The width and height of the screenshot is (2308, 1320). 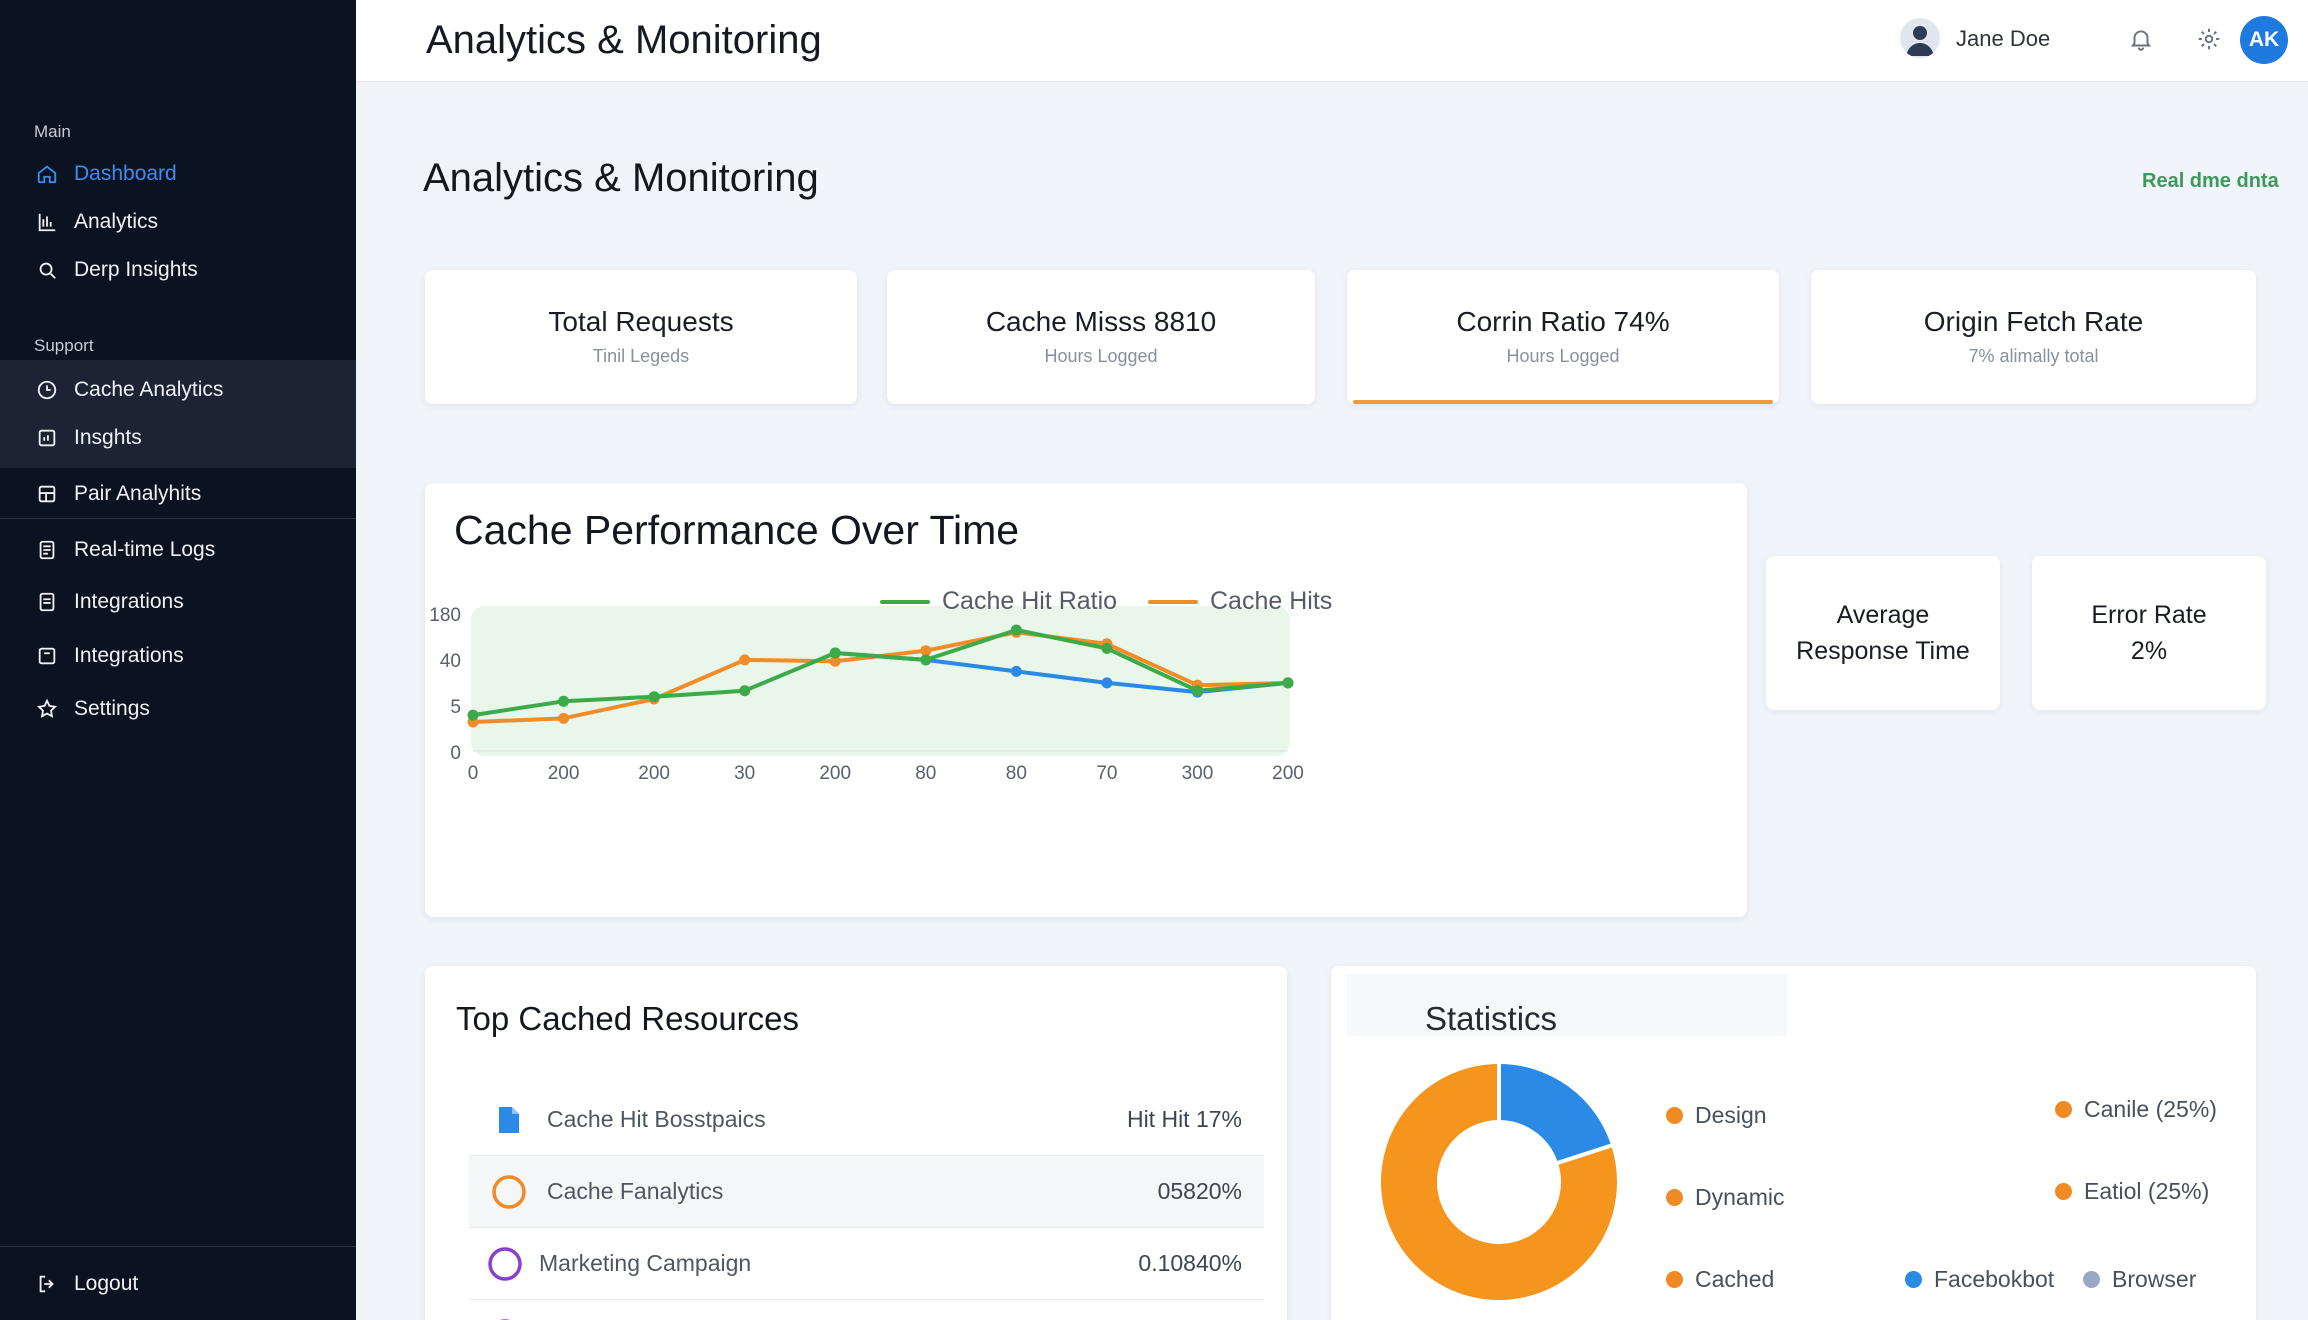 I want to click on legend-label: Design, so click(x=1731, y=1115).